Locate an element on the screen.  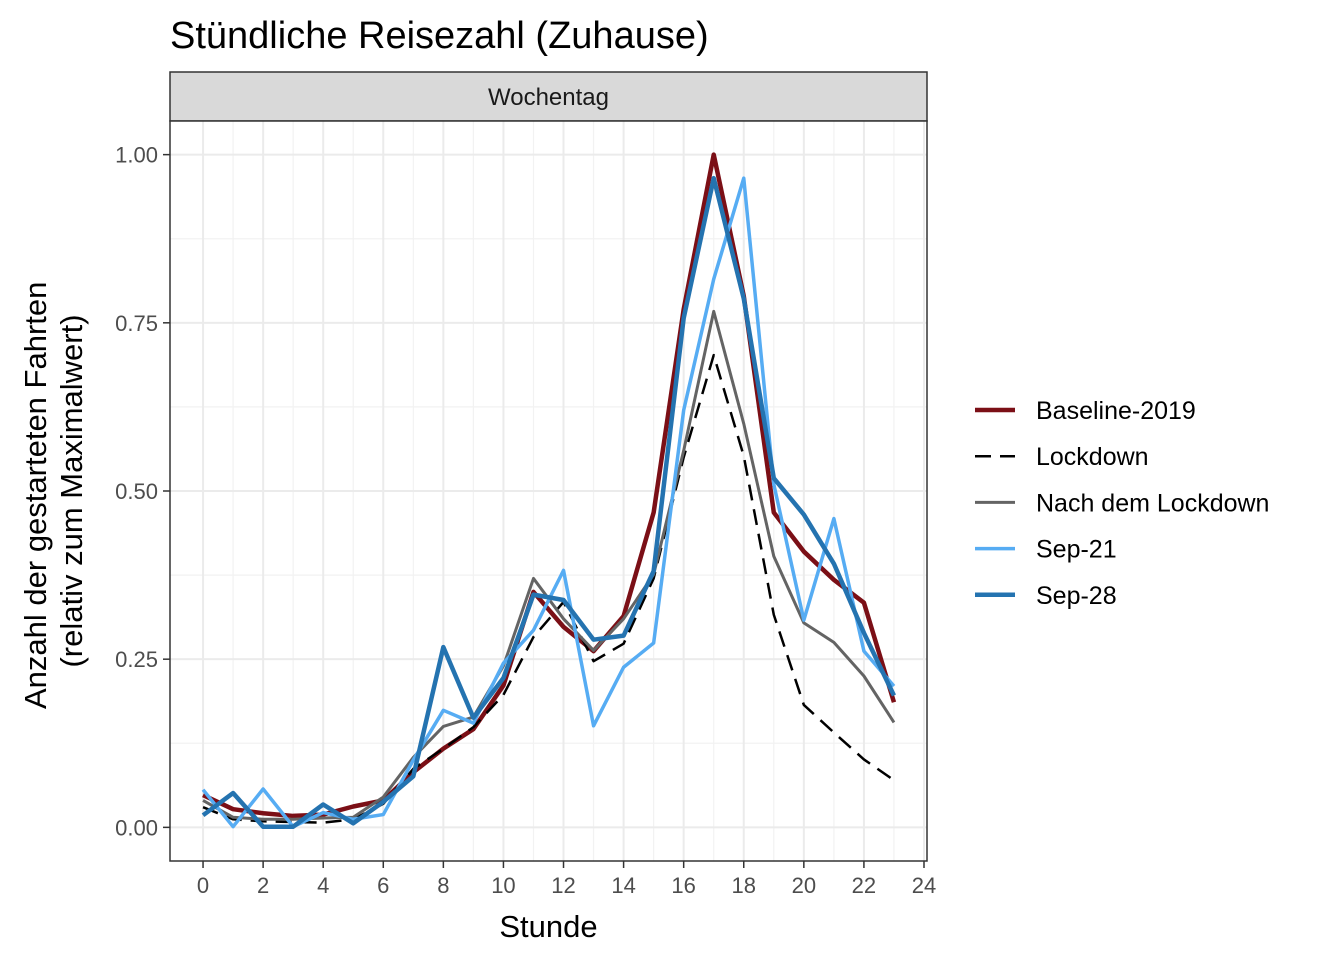
y-axis: 0.00 0.25 0.50 0.75 1.00 is located at coordinates (142, 491).